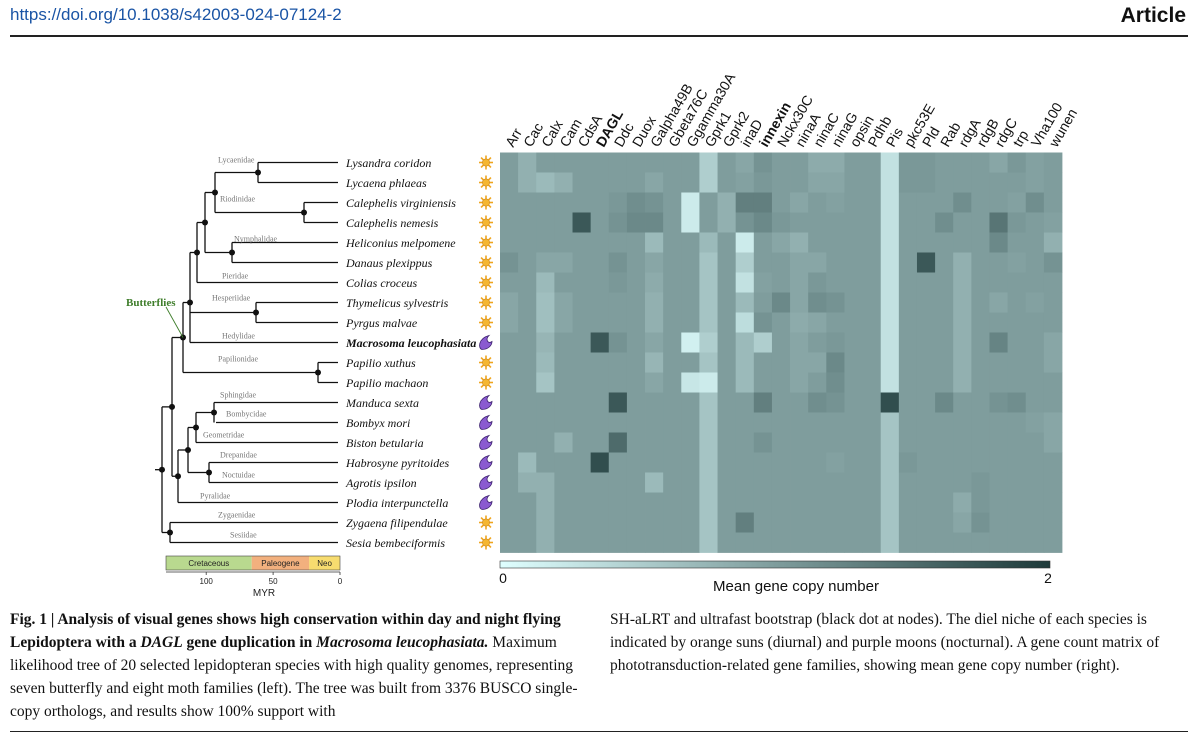  Describe the element at coordinates (256, 239) in the screenshot. I see `family-label: Nymphalidae` at that location.